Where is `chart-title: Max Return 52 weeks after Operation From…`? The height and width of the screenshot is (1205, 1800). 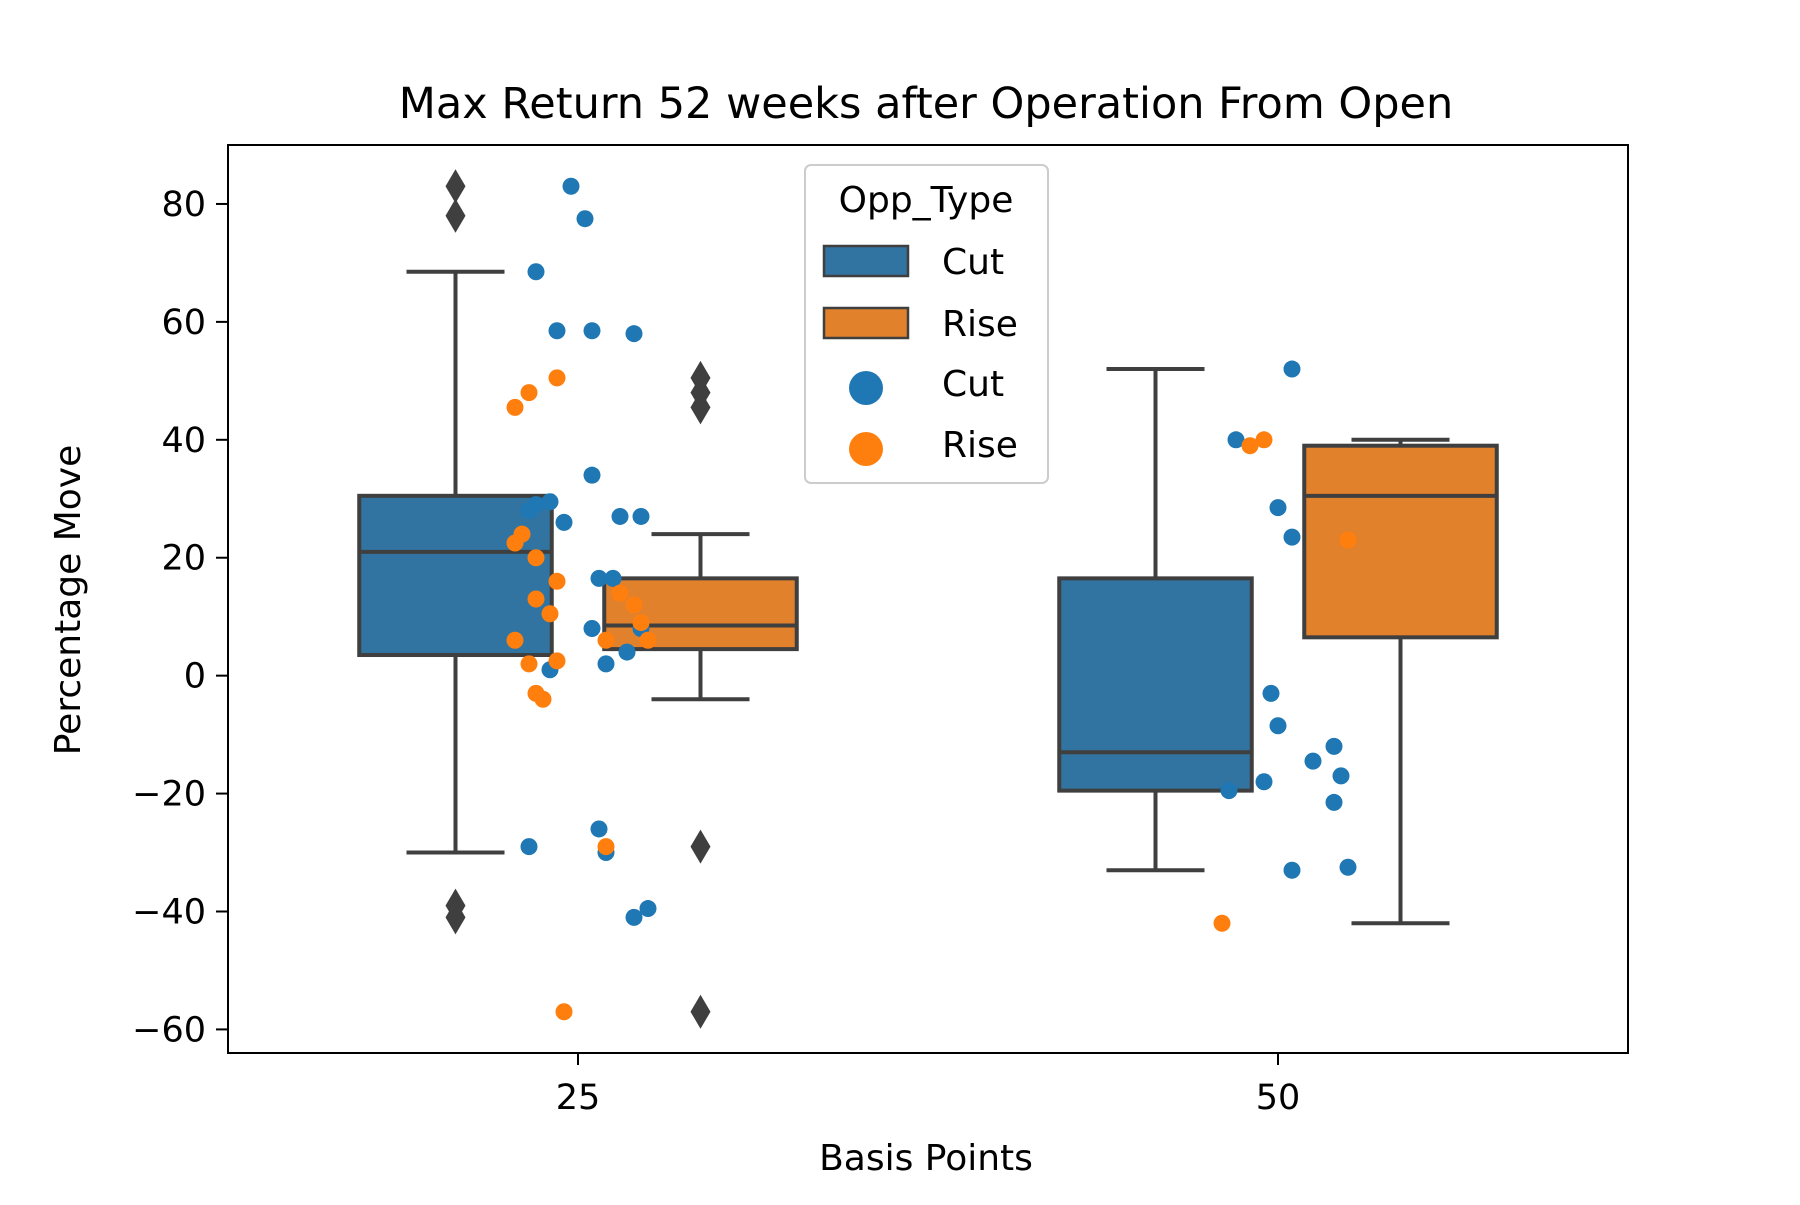 chart-title: Max Return 52 weeks after Operation From… is located at coordinates (926, 104).